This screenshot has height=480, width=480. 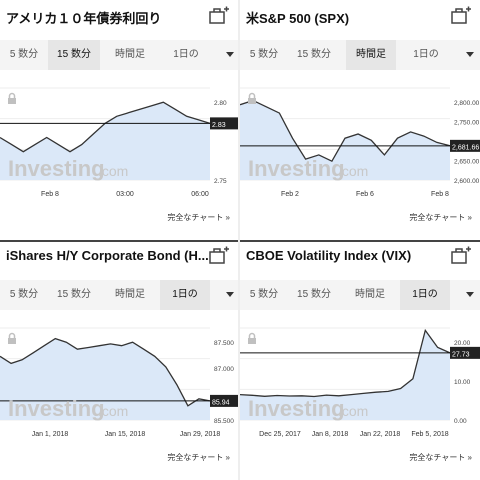 I want to click on widget-title: 米S&P 500 (SPX), so click(x=298, y=18).